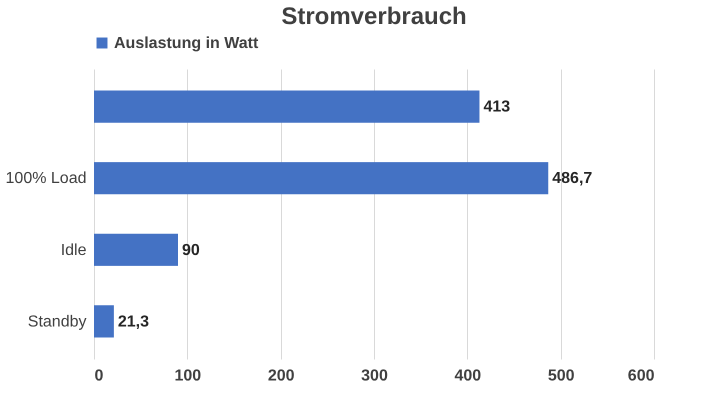  What do you see at coordinates (188, 376) in the screenshot?
I see `x-tick-label: 100` at bounding box center [188, 376].